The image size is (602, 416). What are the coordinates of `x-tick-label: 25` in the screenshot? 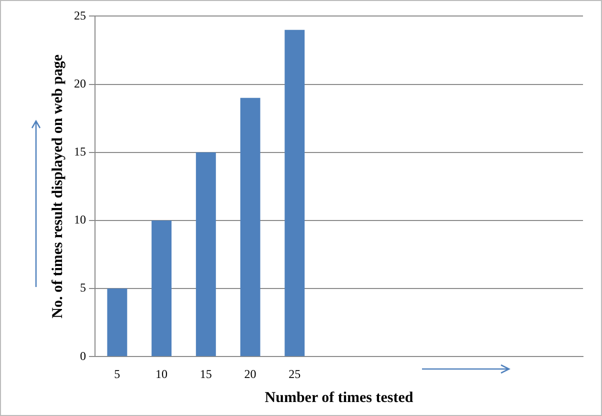 It's located at (294, 373).